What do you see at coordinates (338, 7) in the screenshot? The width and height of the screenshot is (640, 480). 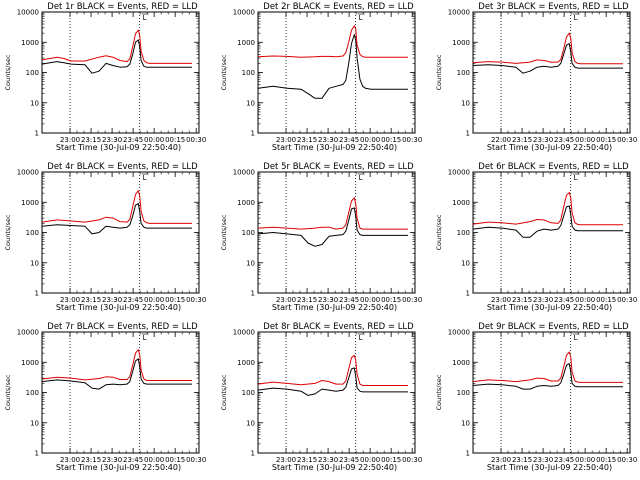 I see `chart-title: Det 2r BLACK = Events, RED = LLD` at bounding box center [338, 7].